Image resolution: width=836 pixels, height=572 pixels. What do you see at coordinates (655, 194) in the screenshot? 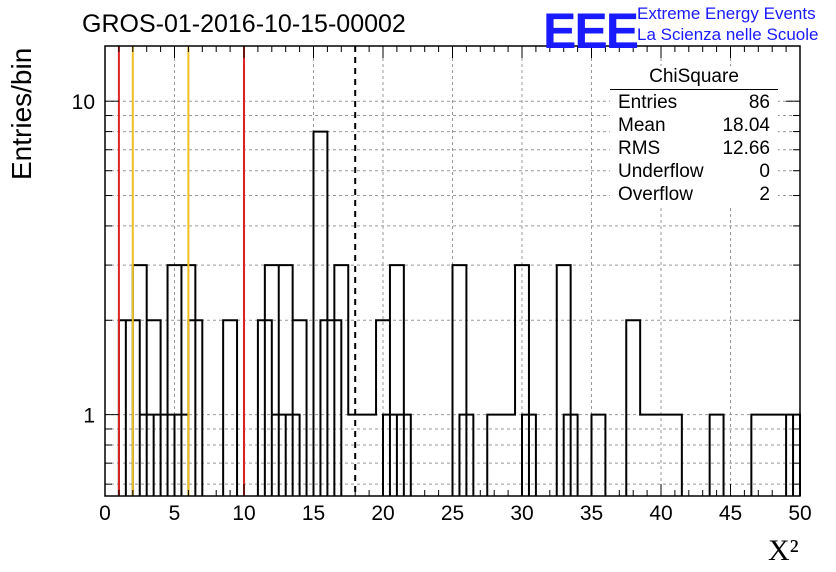
I see `stats-label: Overflow` at bounding box center [655, 194].